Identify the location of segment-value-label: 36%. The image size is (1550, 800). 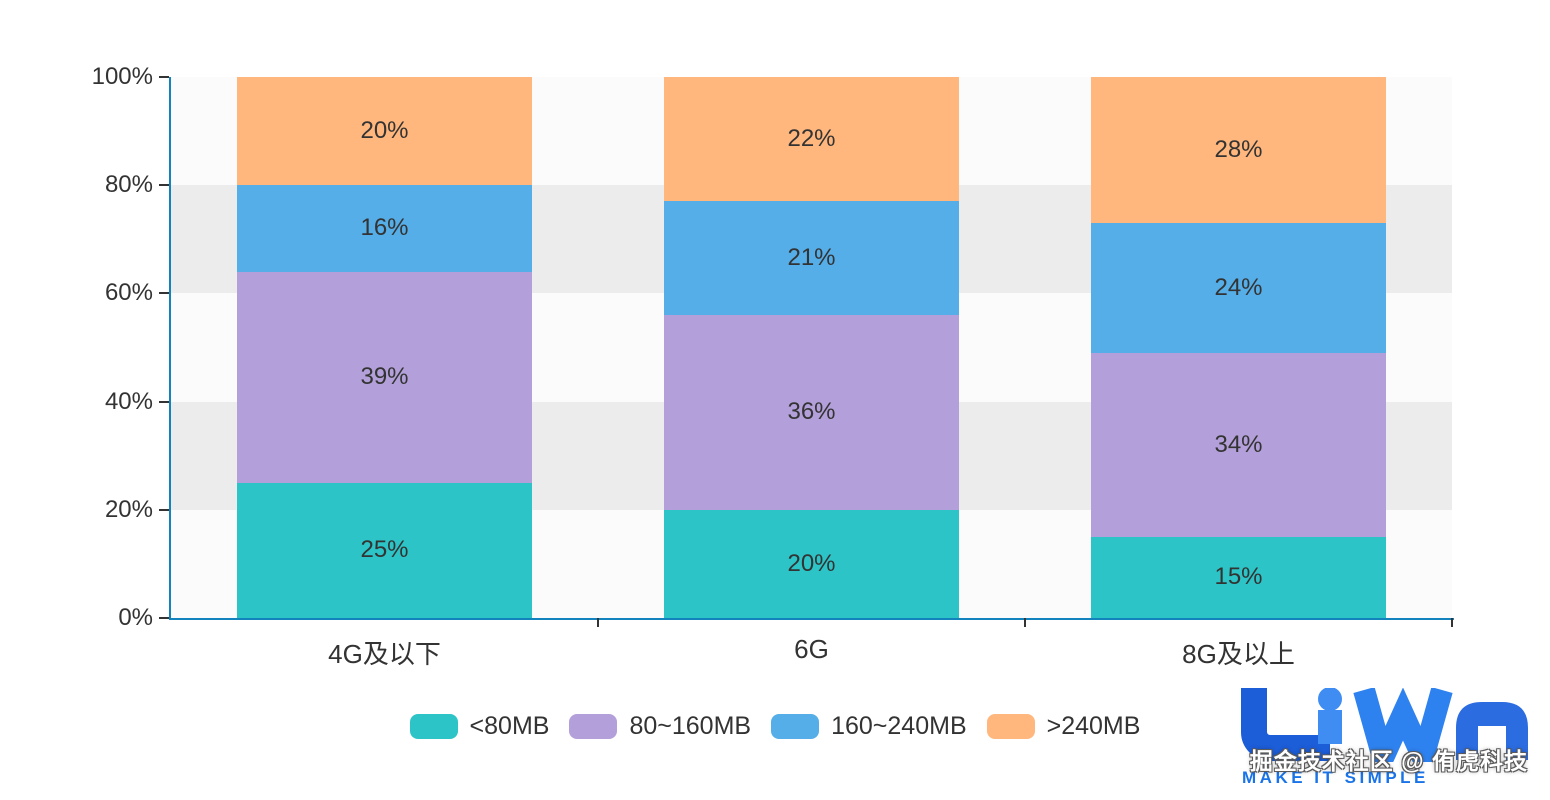
(811, 412).